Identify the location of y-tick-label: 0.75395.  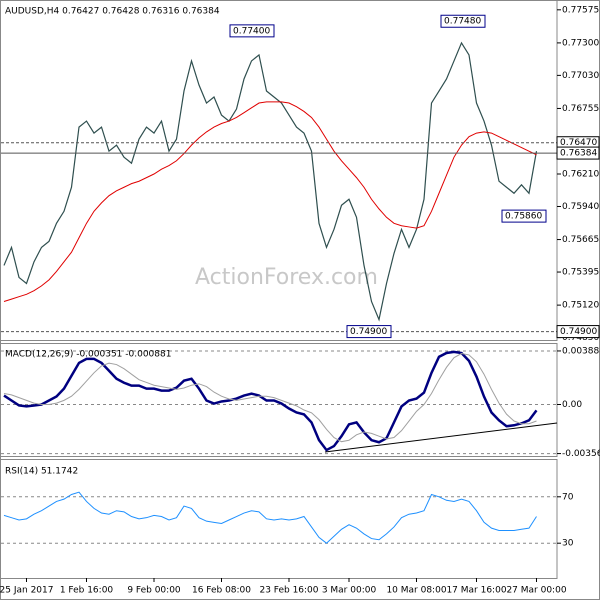
(580, 273).